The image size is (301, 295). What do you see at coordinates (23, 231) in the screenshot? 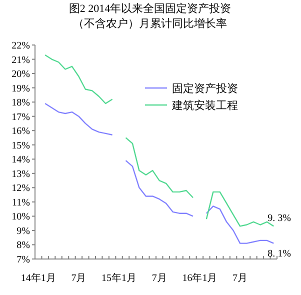
I see `y-tick-label: 9%` at bounding box center [23, 231].